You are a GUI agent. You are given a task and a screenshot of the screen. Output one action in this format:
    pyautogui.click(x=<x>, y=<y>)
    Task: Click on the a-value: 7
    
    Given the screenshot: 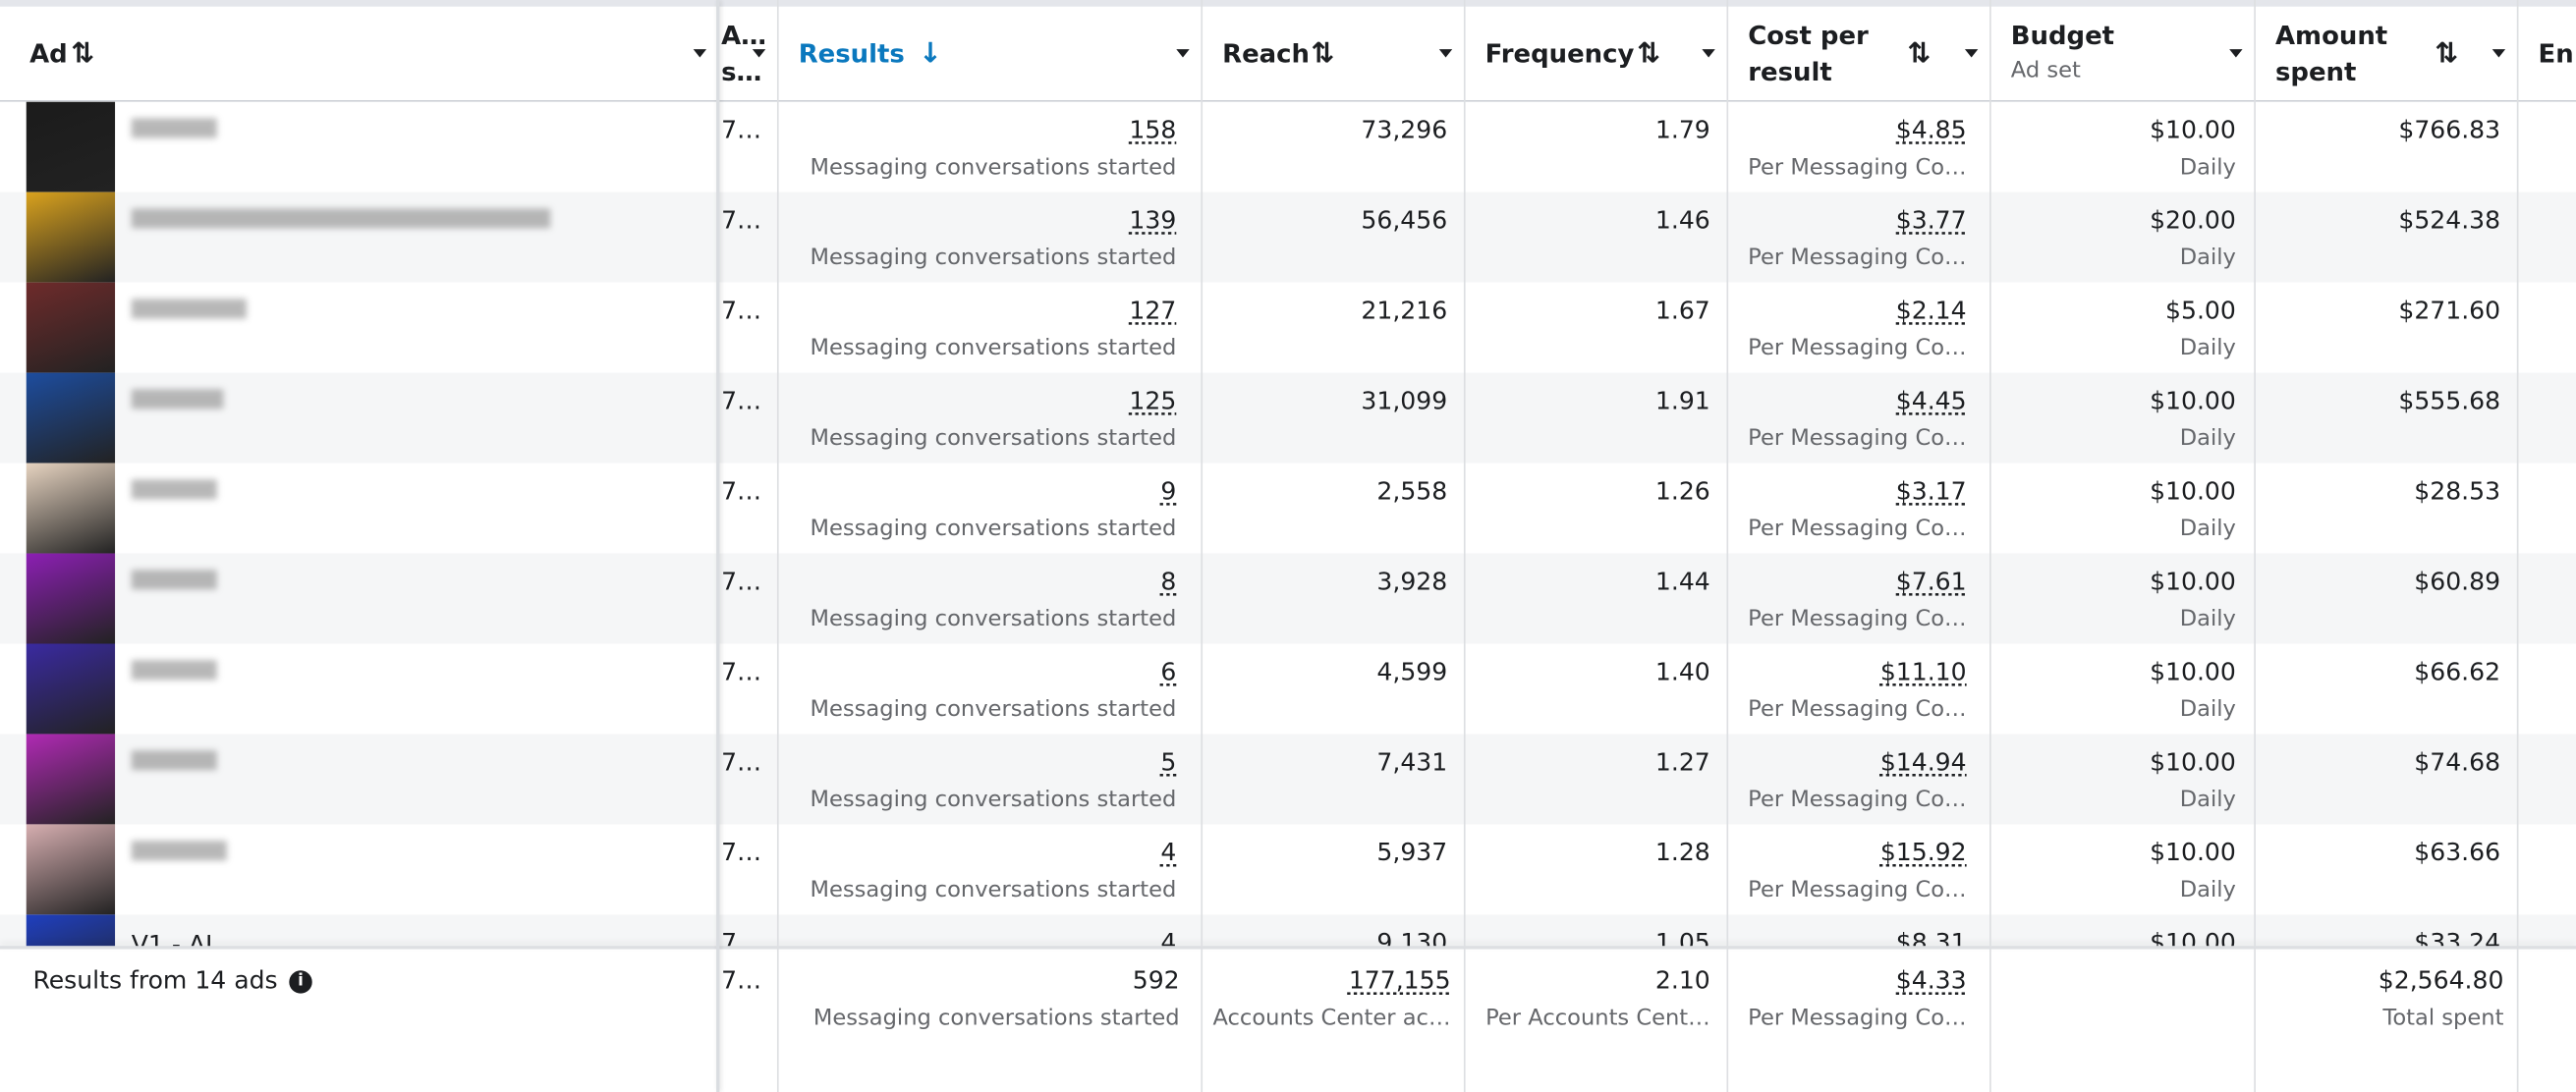 What is the action you would take?
    pyautogui.click(x=729, y=937)
    